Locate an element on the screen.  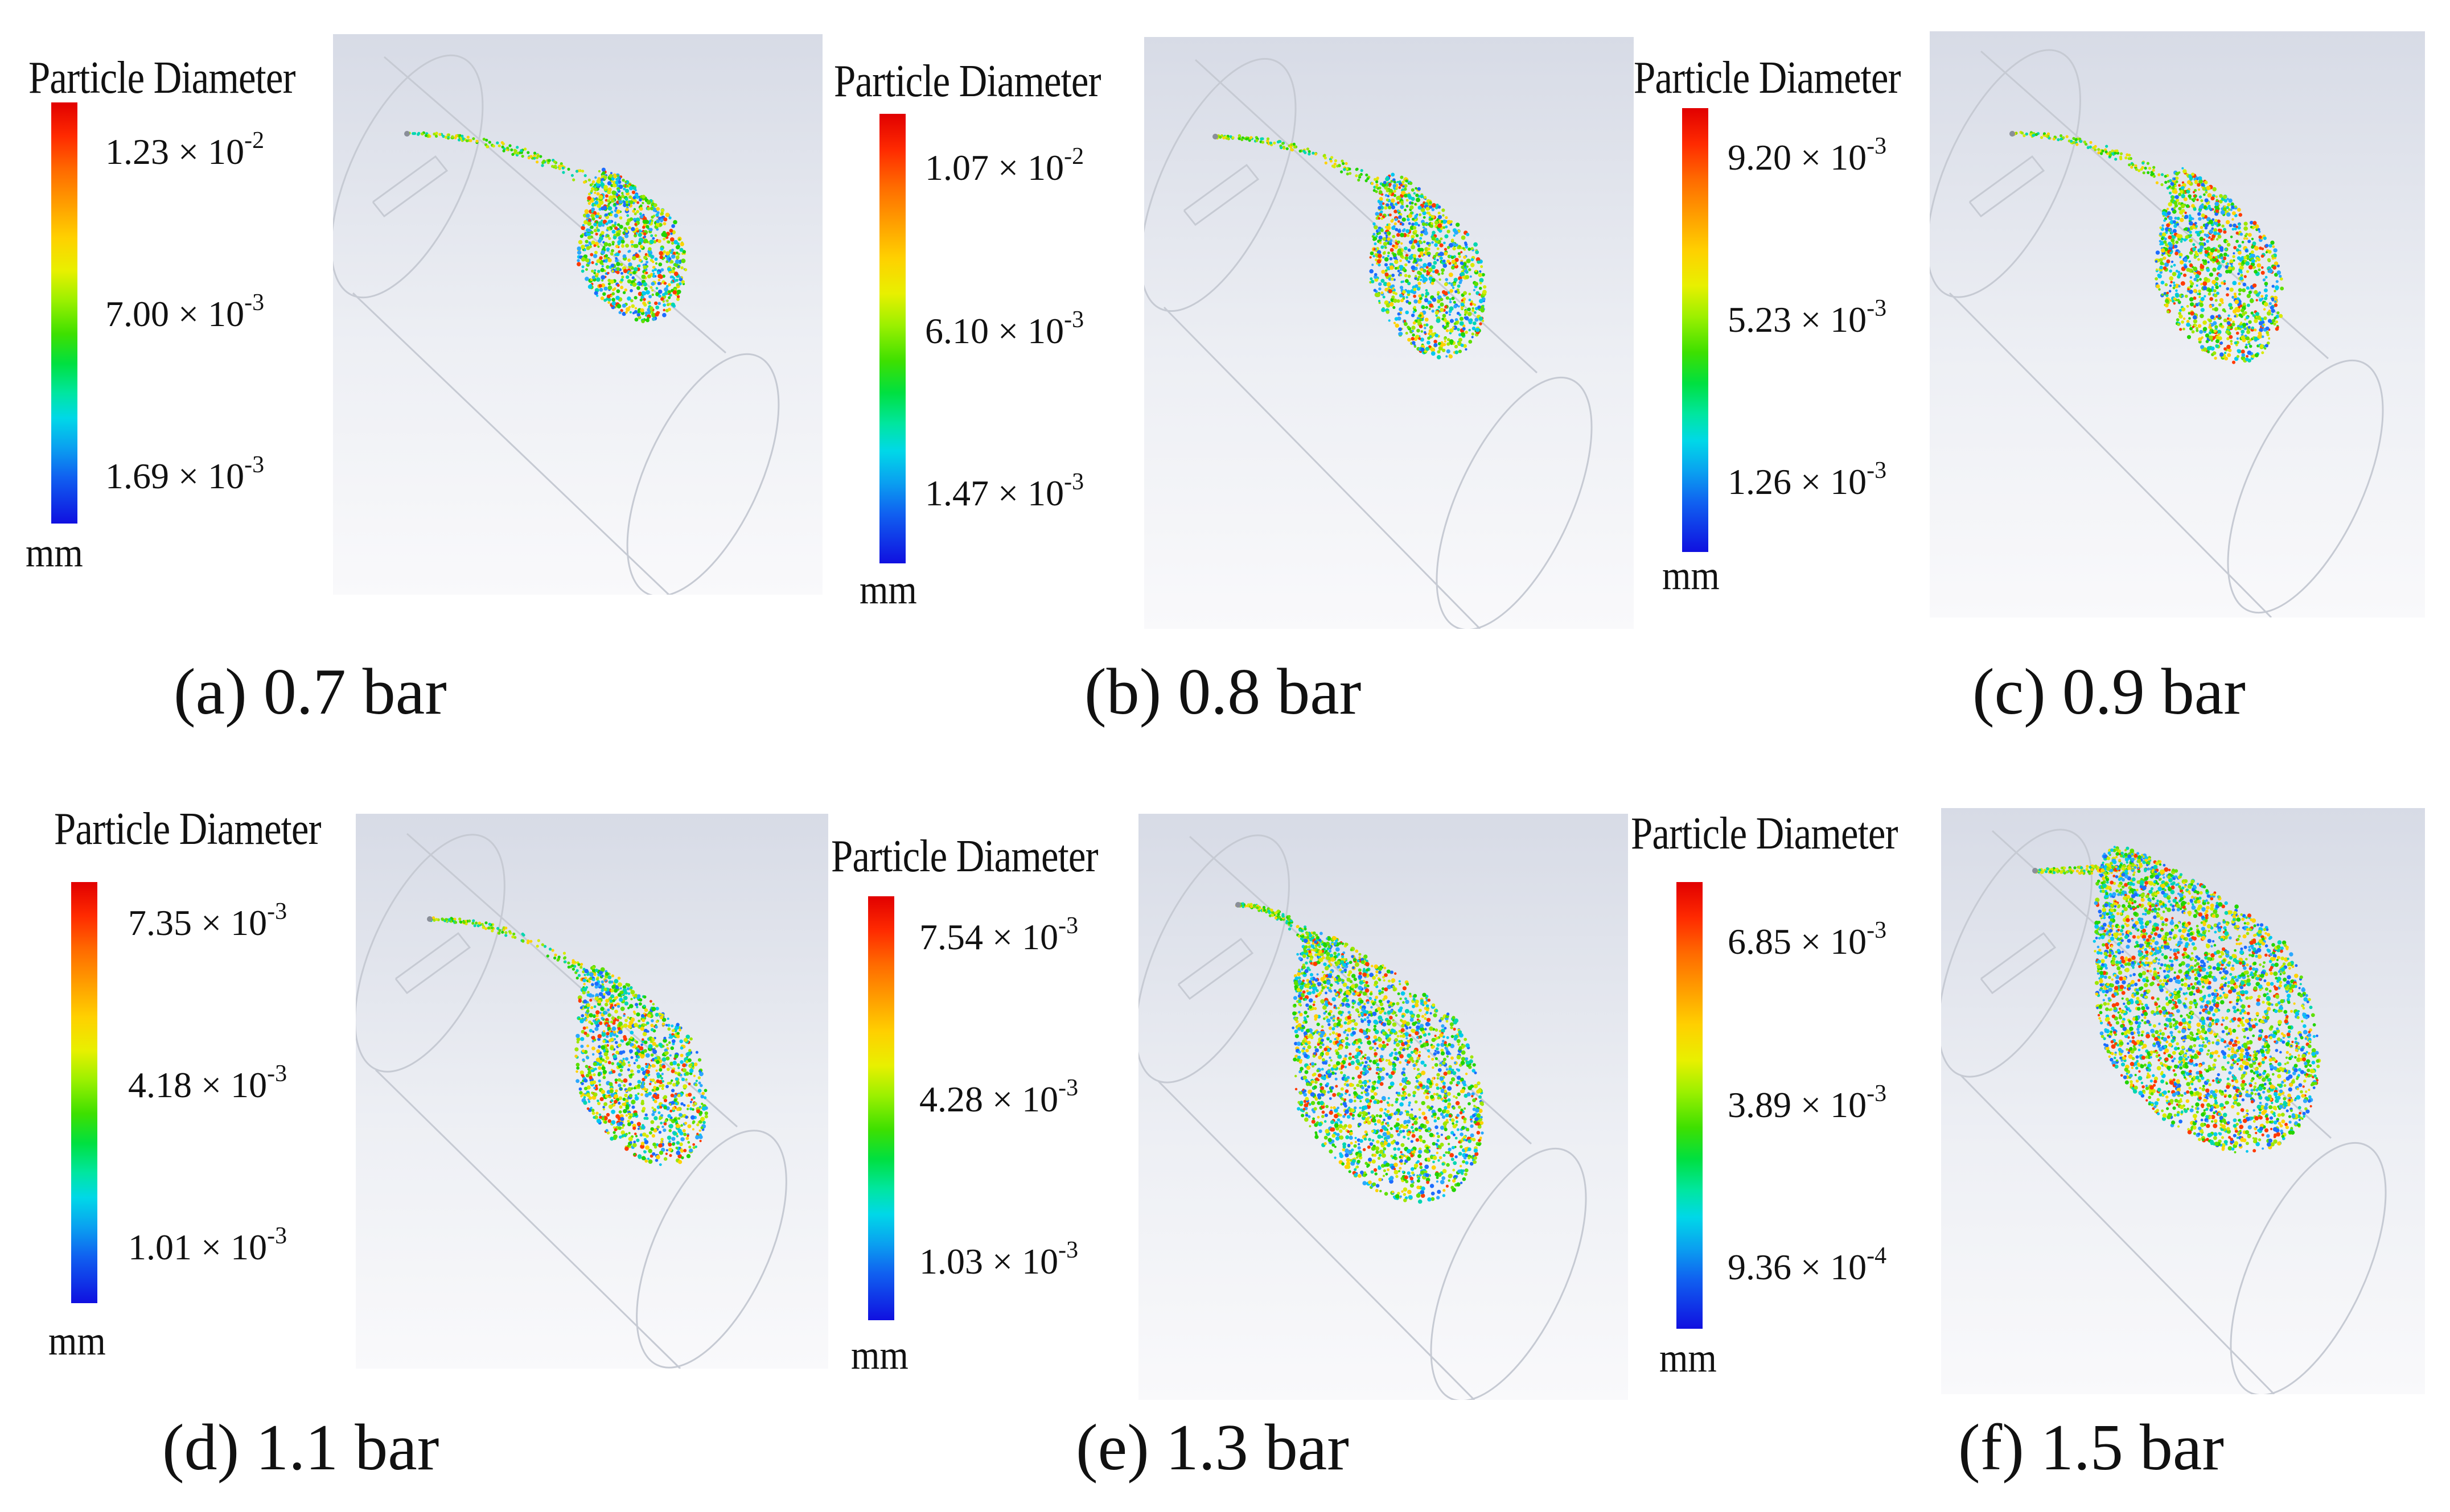
unit-label: mm is located at coordinates (77, 1340).